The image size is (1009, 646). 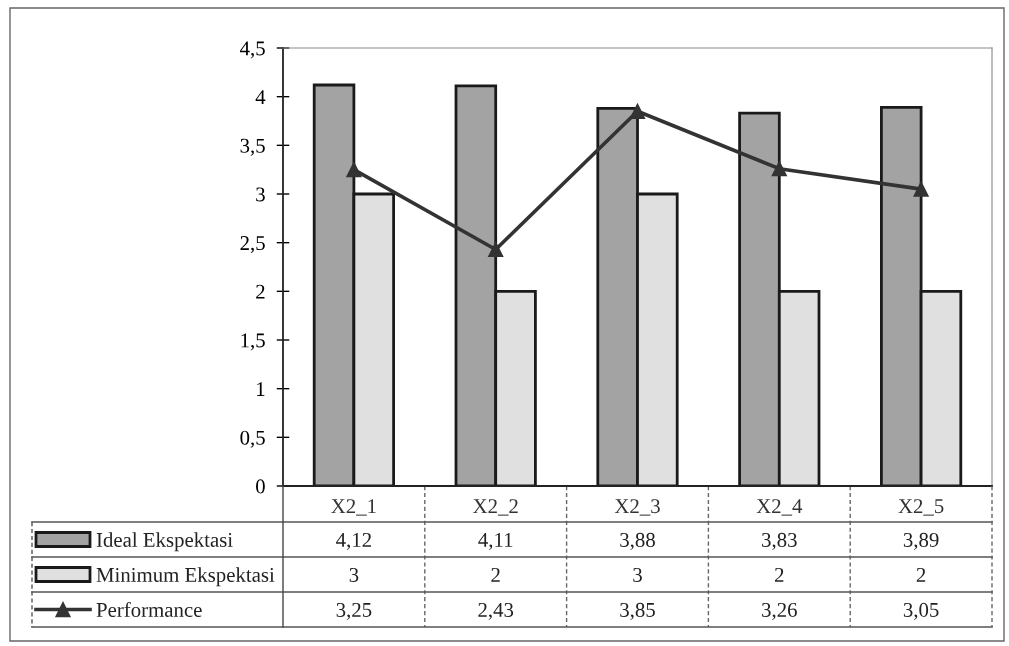 What do you see at coordinates (354, 611) in the screenshot?
I see `data-label: 3,25` at bounding box center [354, 611].